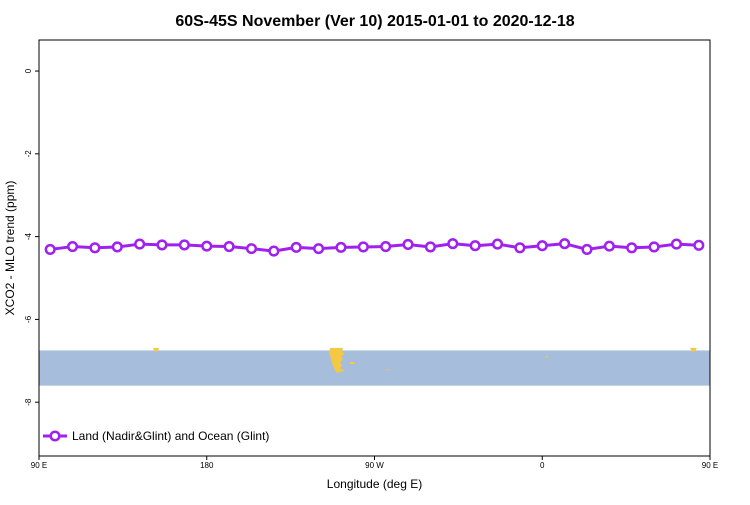  Describe the element at coordinates (28, 237) in the screenshot. I see `y-tick-label: -4` at that location.